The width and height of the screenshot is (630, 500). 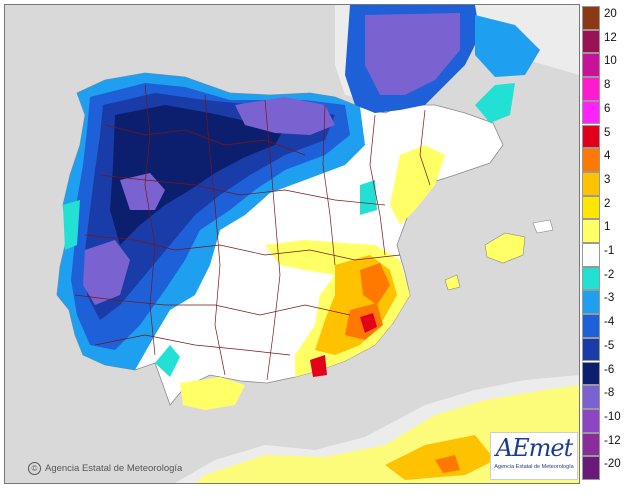 What do you see at coordinates (452, 282) in the screenshot?
I see `ibiza` at bounding box center [452, 282].